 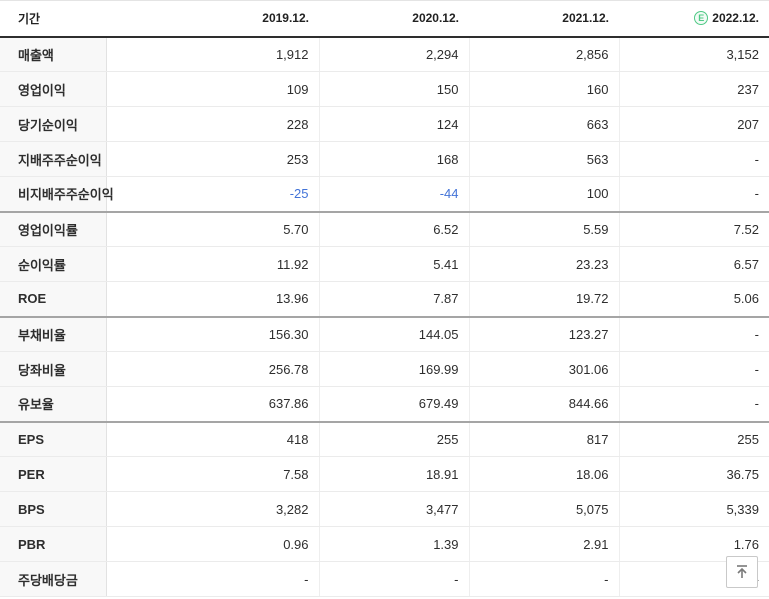 What do you see at coordinates (693, 228) in the screenshot?
I see `value-cell: 7.52` at bounding box center [693, 228].